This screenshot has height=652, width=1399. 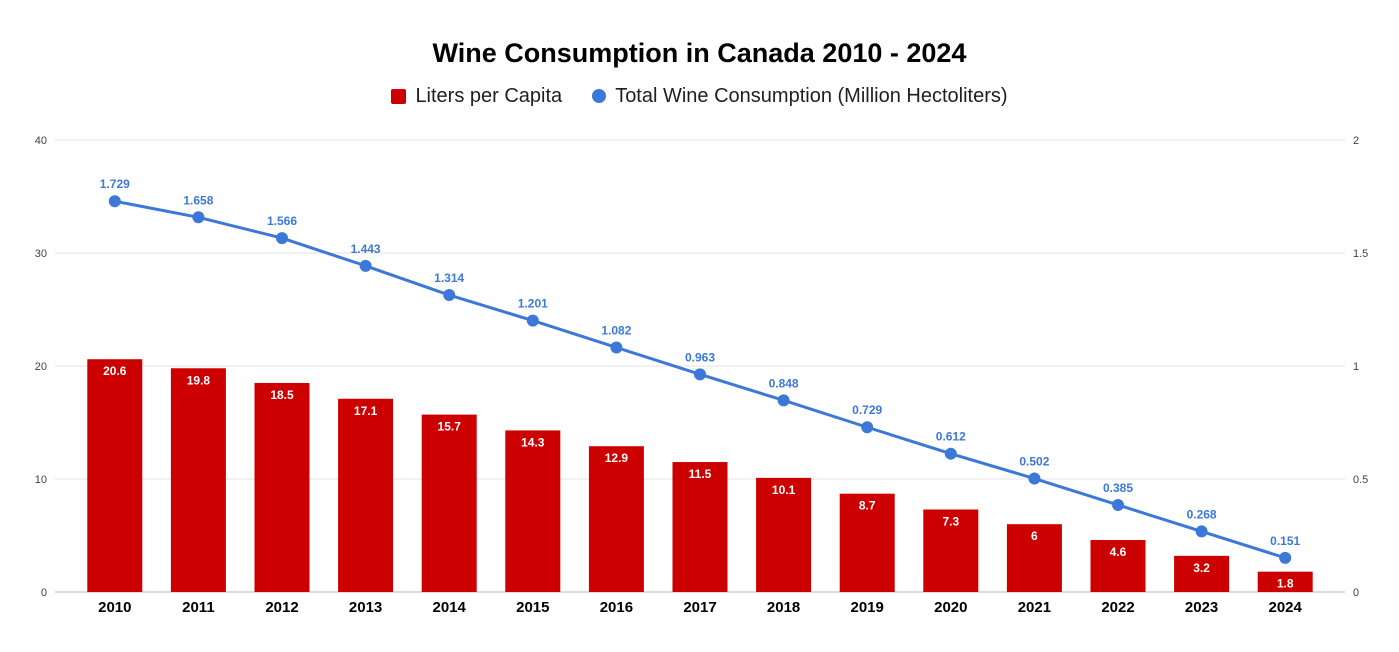 What do you see at coordinates (366, 249) in the screenshot?
I see `line-value-label: 1.443` at bounding box center [366, 249].